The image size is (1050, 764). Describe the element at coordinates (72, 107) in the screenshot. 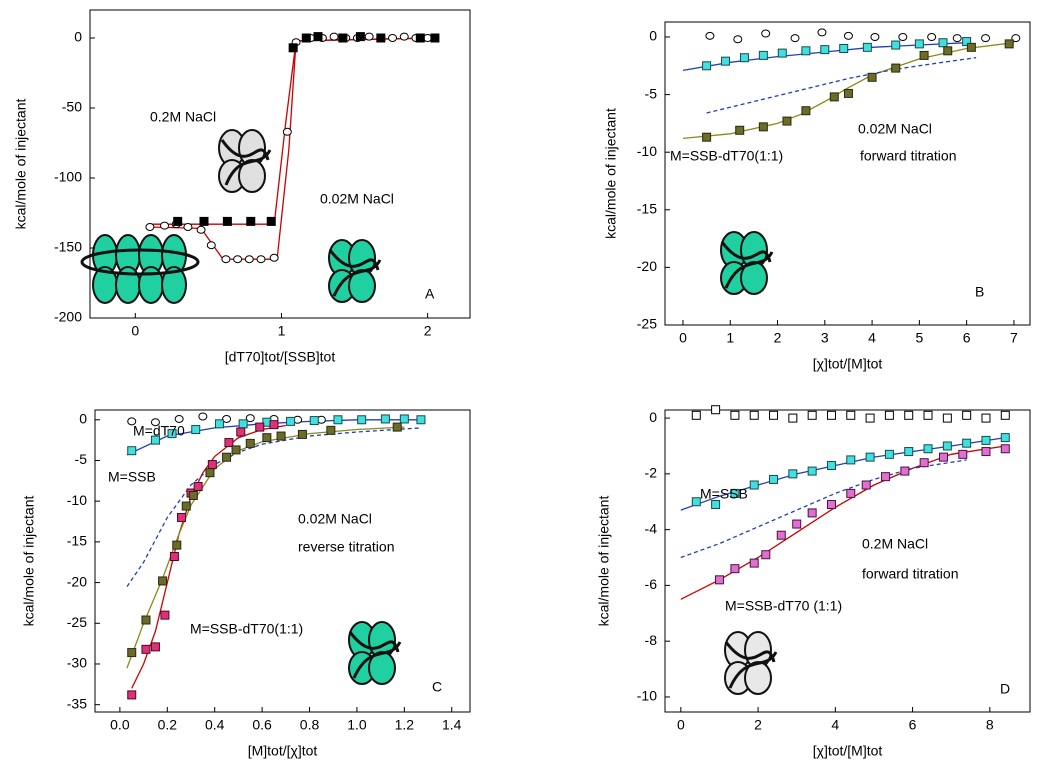

I see `y-tick-label: -50` at that location.